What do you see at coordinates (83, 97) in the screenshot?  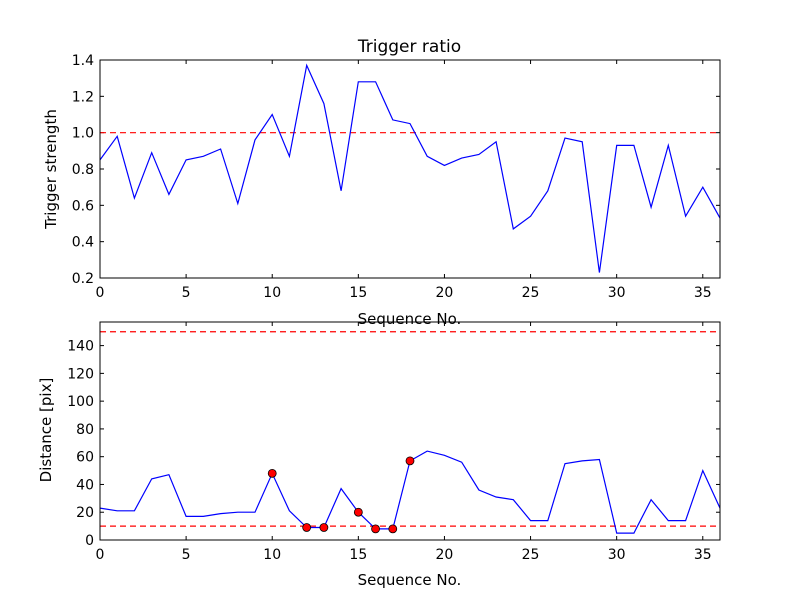 I see `y-tick-label: 1.2` at bounding box center [83, 97].